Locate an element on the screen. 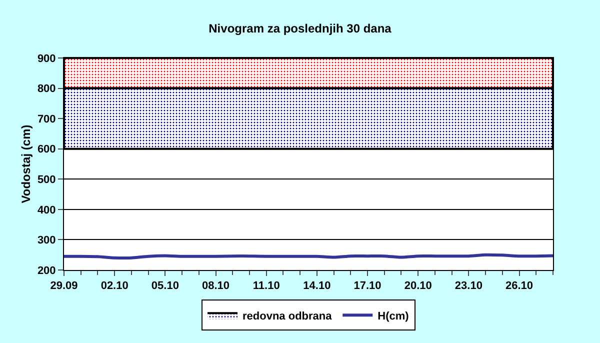 The width and height of the screenshot is (600, 343). chart-title: Nivogram za poslednjih 30 dana is located at coordinates (300, 28).